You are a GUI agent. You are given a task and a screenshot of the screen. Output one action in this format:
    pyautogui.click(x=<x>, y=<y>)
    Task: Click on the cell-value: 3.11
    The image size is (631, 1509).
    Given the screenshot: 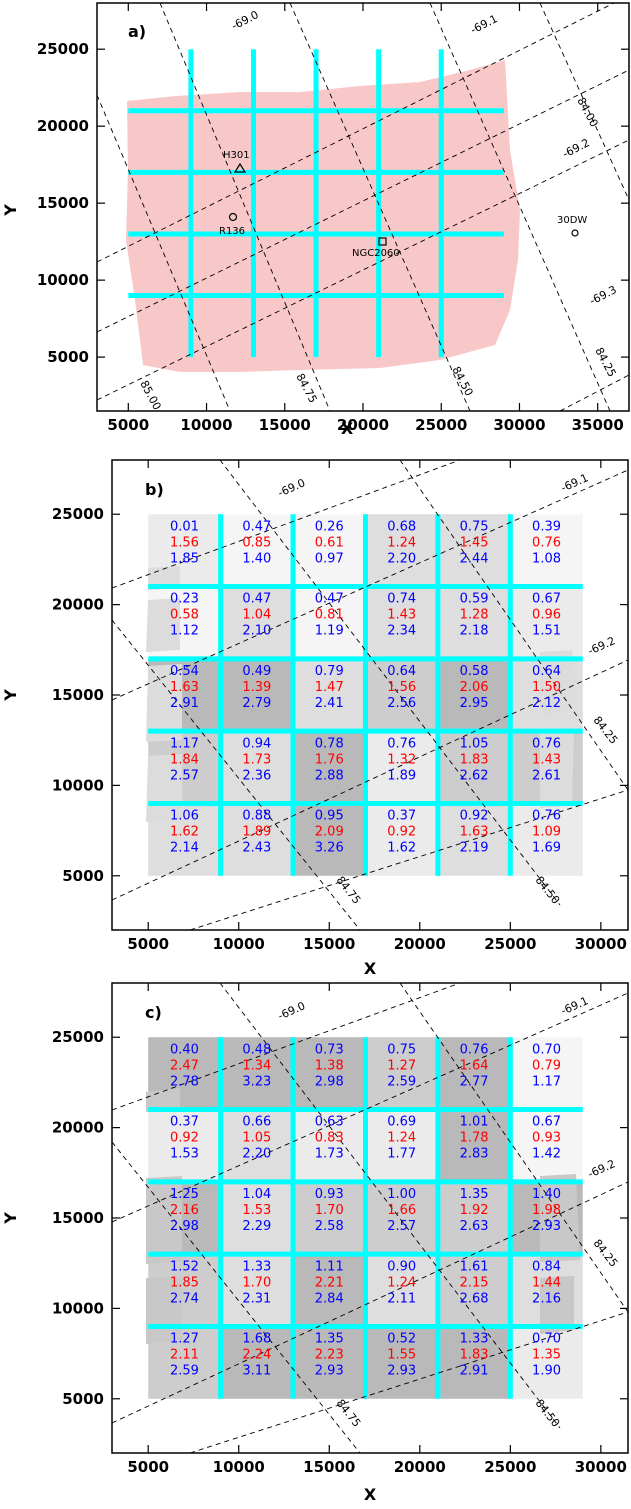 What is the action you would take?
    pyautogui.click(x=256, y=1371)
    